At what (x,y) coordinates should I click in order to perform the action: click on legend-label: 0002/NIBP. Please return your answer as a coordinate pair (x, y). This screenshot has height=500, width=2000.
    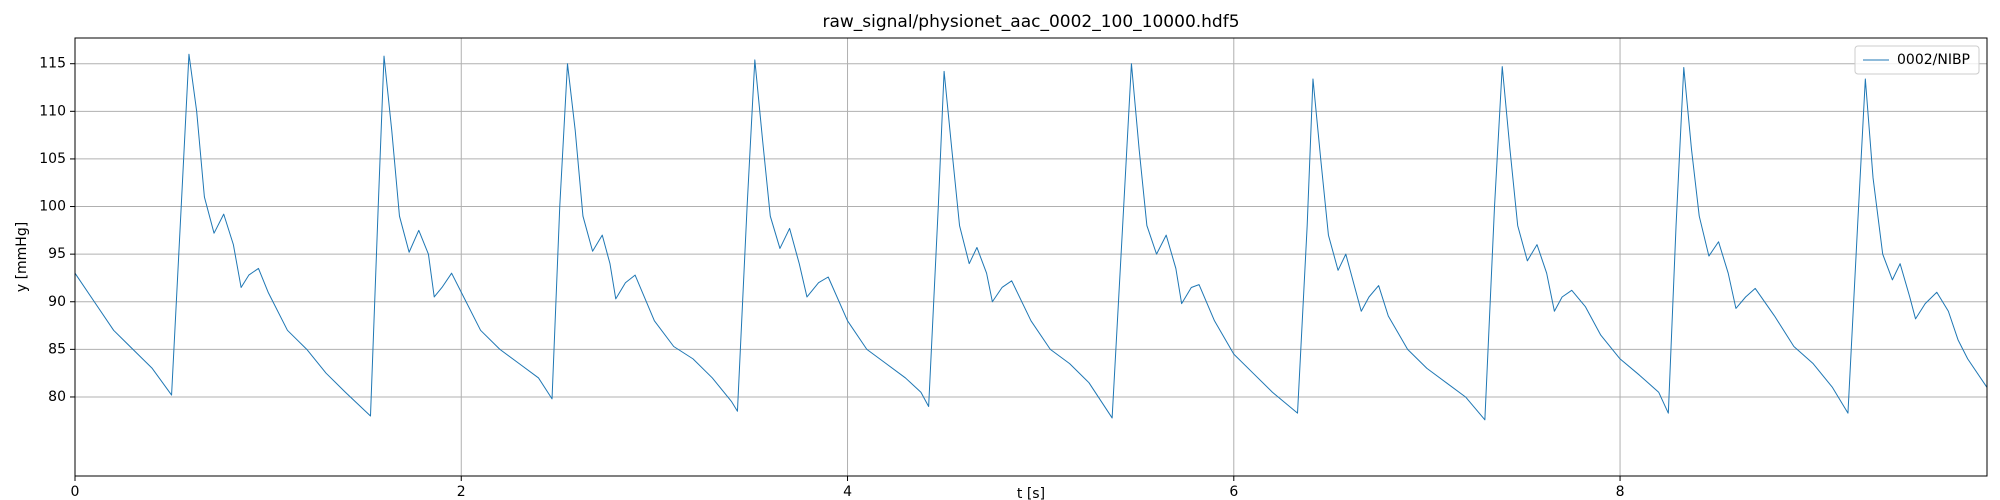
    Looking at the image, I should click on (1933, 60).